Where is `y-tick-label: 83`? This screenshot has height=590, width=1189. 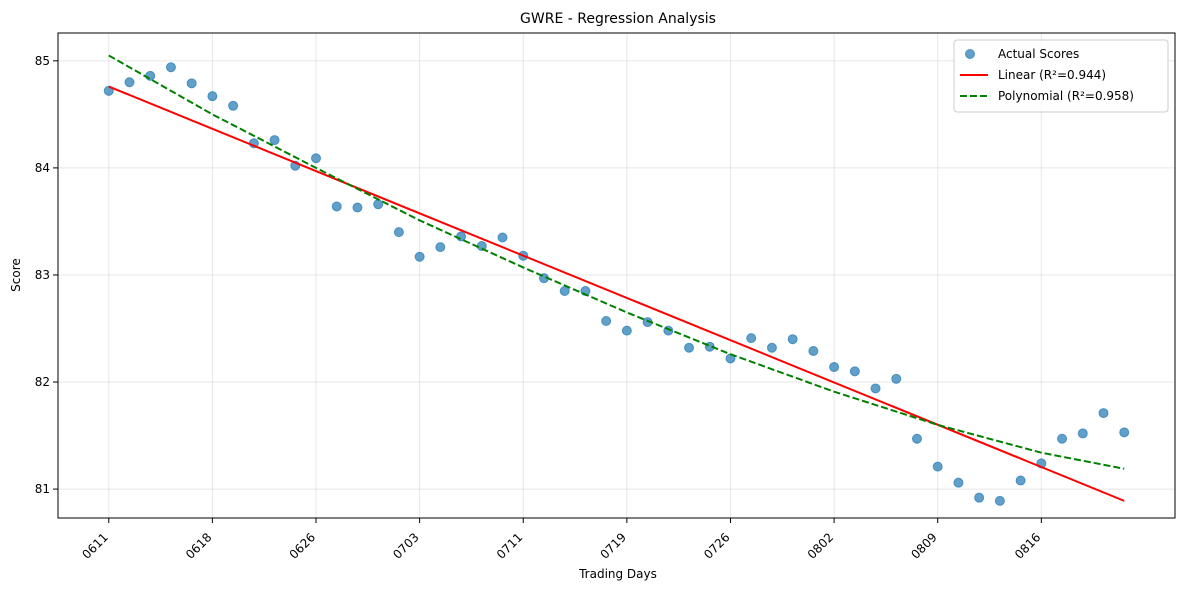 y-tick-label: 83 is located at coordinates (42, 275).